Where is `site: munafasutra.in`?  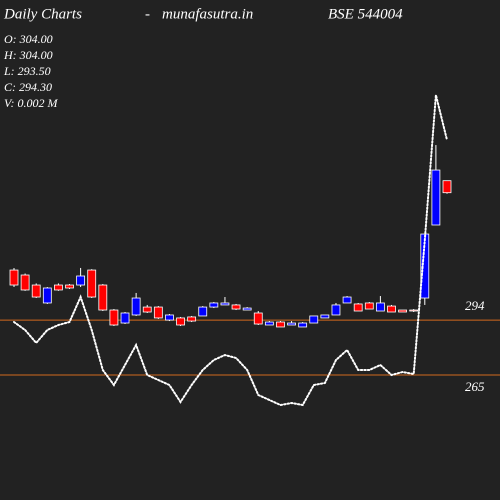
site: munafasutra.in is located at coordinates (207, 14).